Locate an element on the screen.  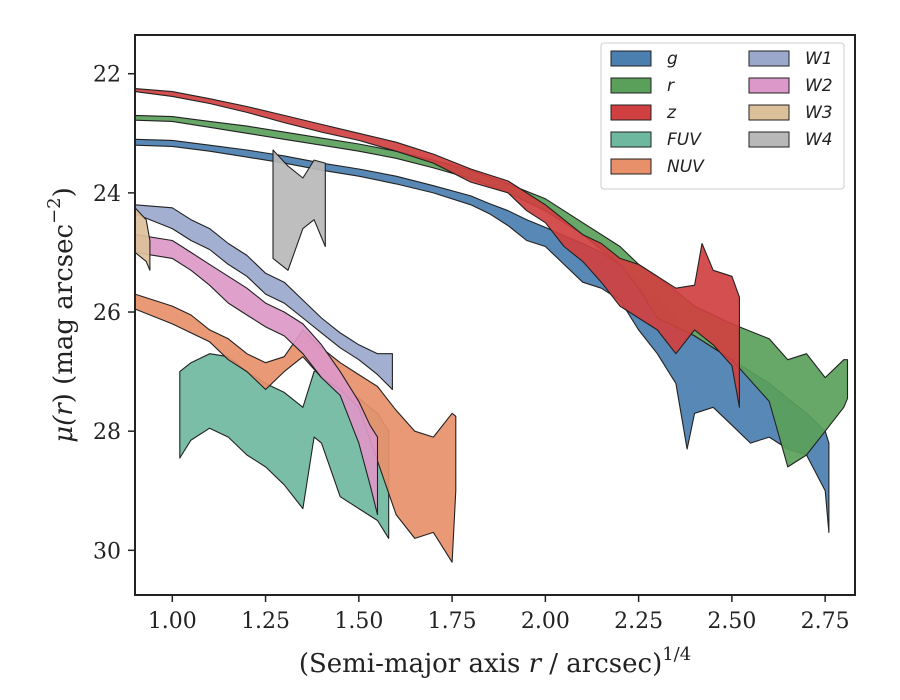
x-tick-label: 1.75 is located at coordinates (452, 621).